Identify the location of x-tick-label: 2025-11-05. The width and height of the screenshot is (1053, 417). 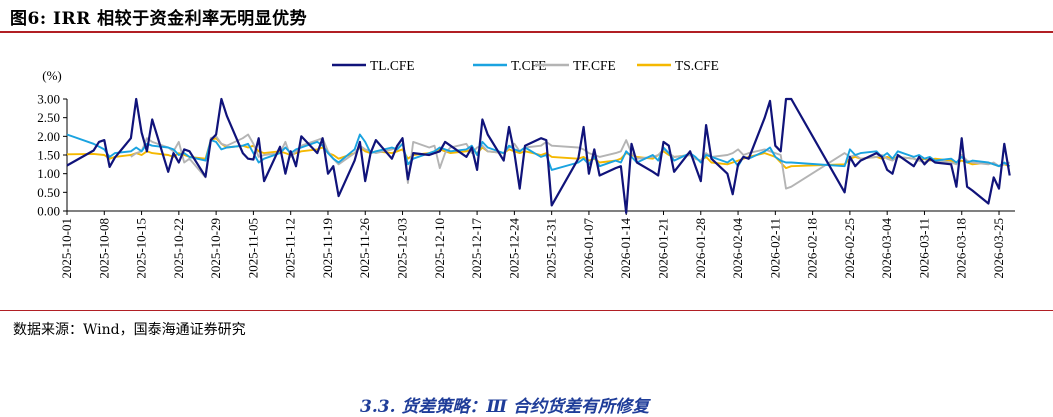
(252, 248).